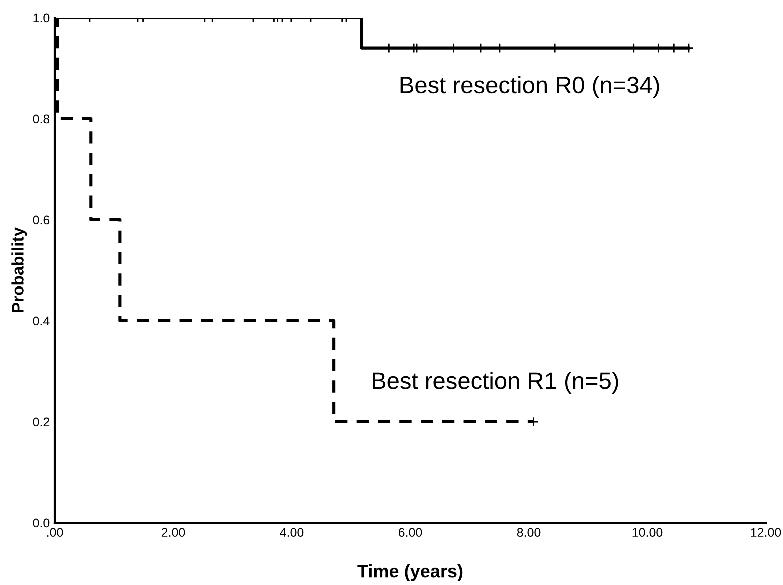 The image size is (783, 585). Describe the element at coordinates (766, 533) in the screenshot. I see `x-tick-label: 12.00` at that location.